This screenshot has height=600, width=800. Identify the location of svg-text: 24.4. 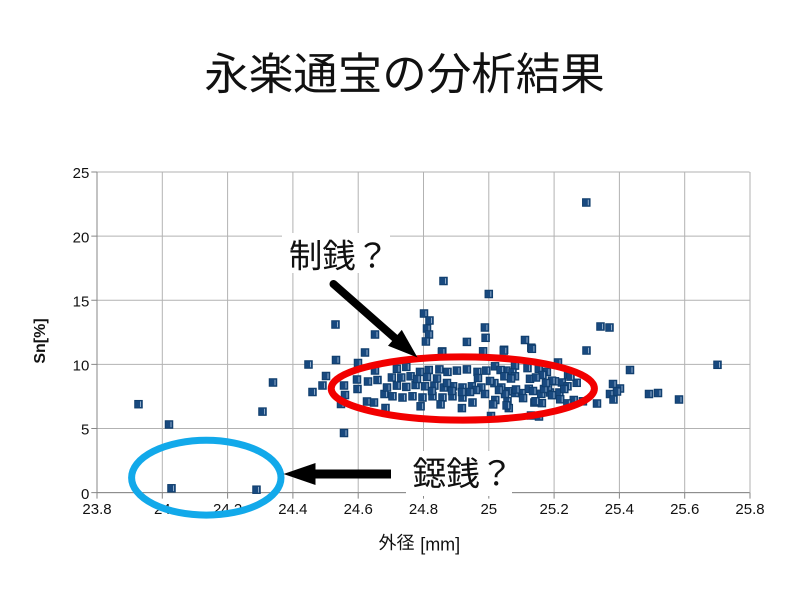
(292, 509).